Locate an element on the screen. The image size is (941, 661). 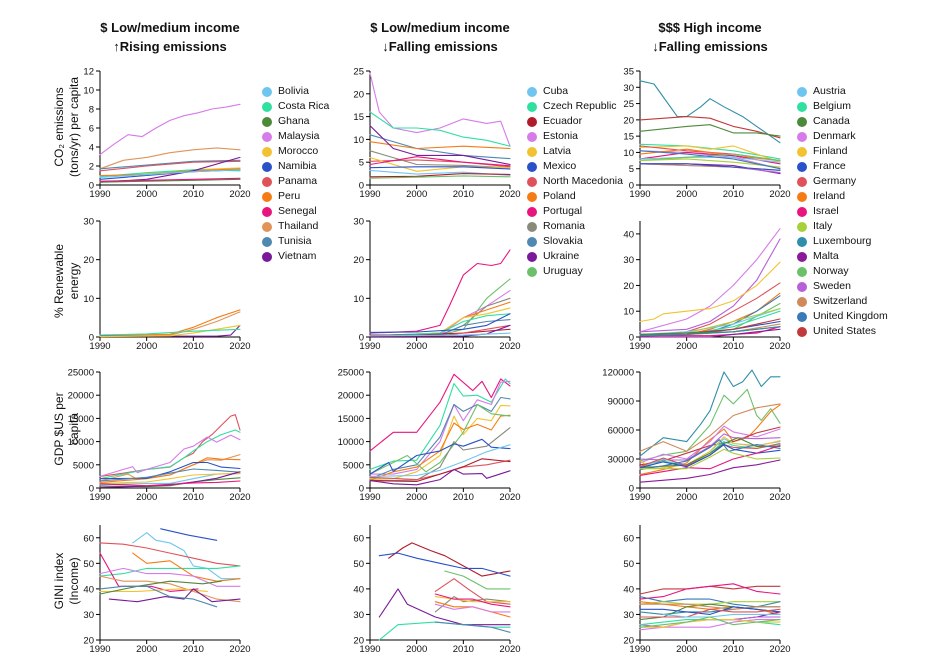
series-line-france is located at coordinates (710, 610).